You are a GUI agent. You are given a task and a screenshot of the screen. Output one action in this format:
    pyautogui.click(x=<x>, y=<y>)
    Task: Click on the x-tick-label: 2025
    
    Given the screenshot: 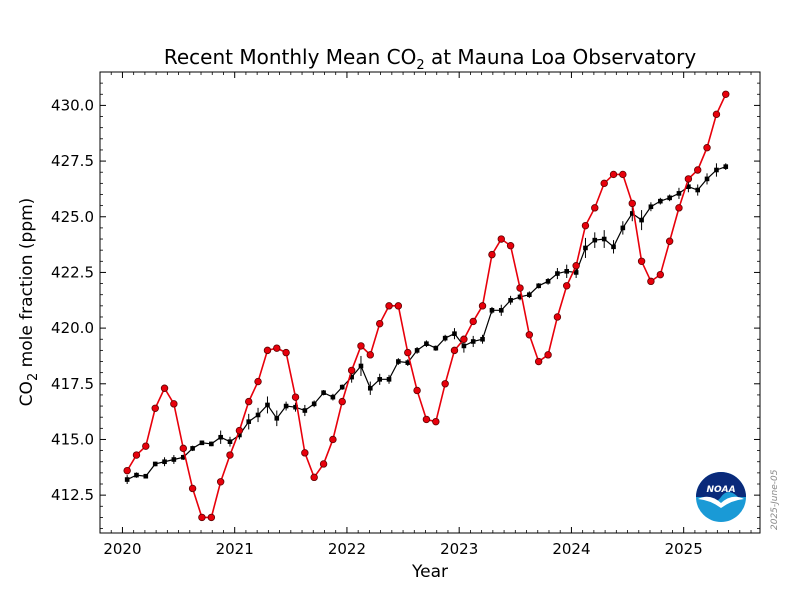 What is the action you would take?
    pyautogui.click(x=684, y=549)
    